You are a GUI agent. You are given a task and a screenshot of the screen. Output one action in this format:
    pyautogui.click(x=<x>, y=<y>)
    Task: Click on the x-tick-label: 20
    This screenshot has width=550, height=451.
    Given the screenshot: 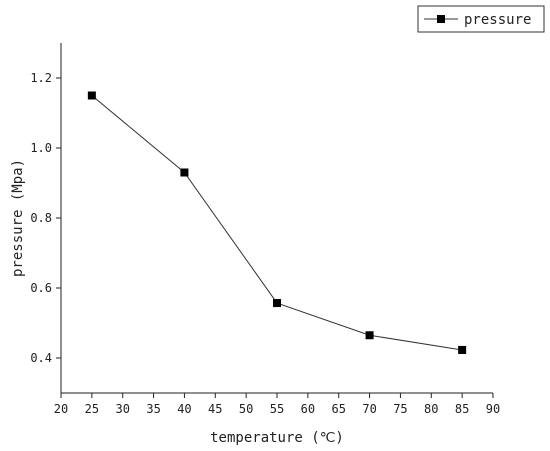 What is the action you would take?
    pyautogui.click(x=61, y=409)
    